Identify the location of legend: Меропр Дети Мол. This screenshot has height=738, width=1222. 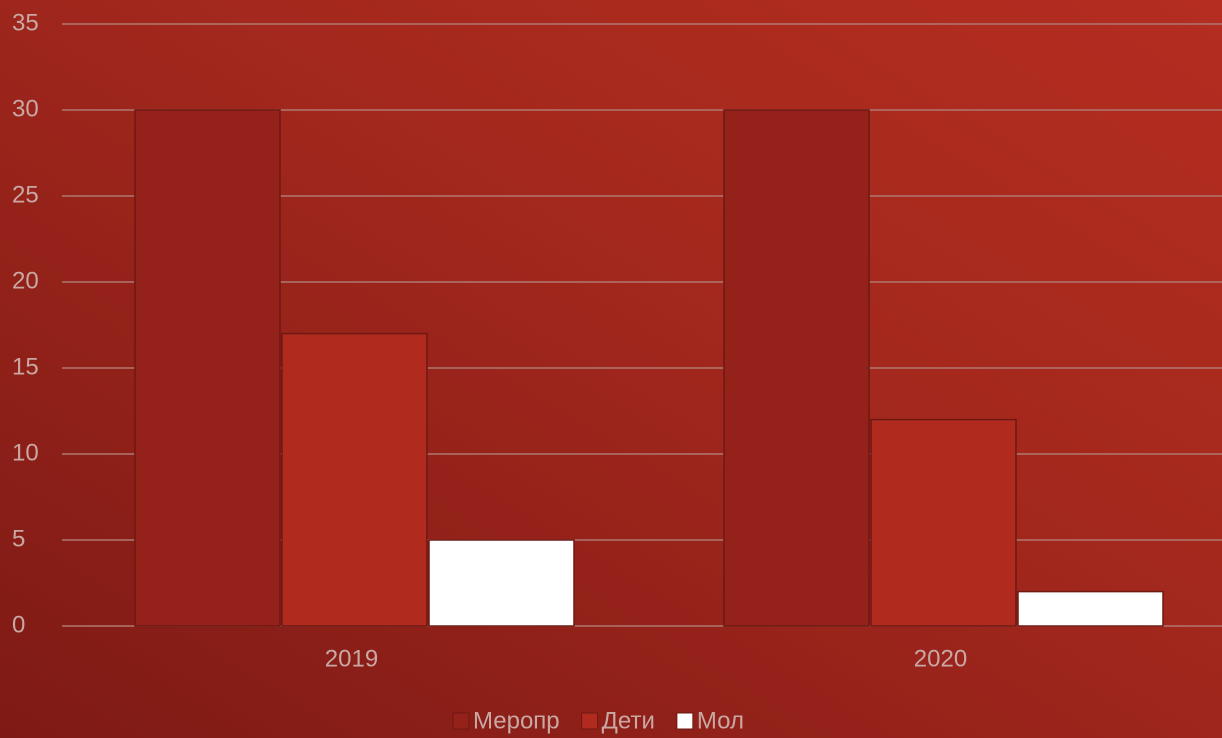
(598, 720).